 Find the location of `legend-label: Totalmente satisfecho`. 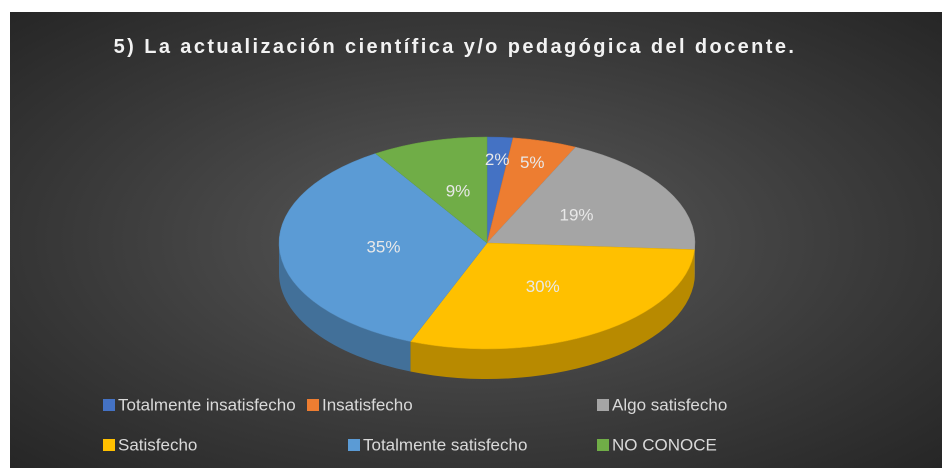

legend-label: Totalmente satisfecho is located at coordinates (445, 444).